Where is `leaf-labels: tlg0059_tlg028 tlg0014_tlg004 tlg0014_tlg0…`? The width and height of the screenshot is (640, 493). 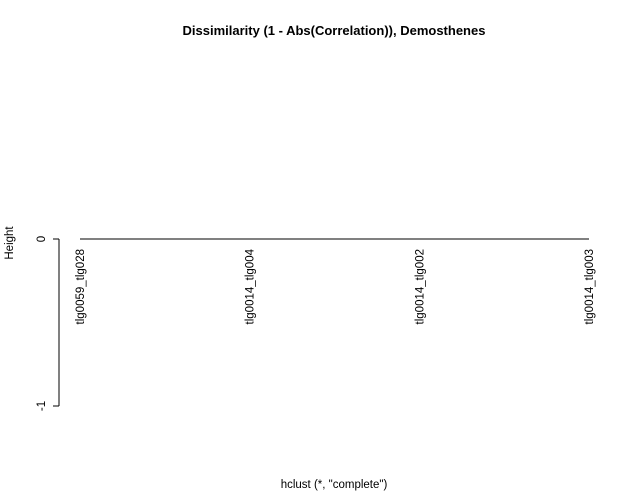 leaf-labels: tlg0059_tlg028 tlg0014_tlg004 tlg0014_tlg0… is located at coordinates (335, 286).